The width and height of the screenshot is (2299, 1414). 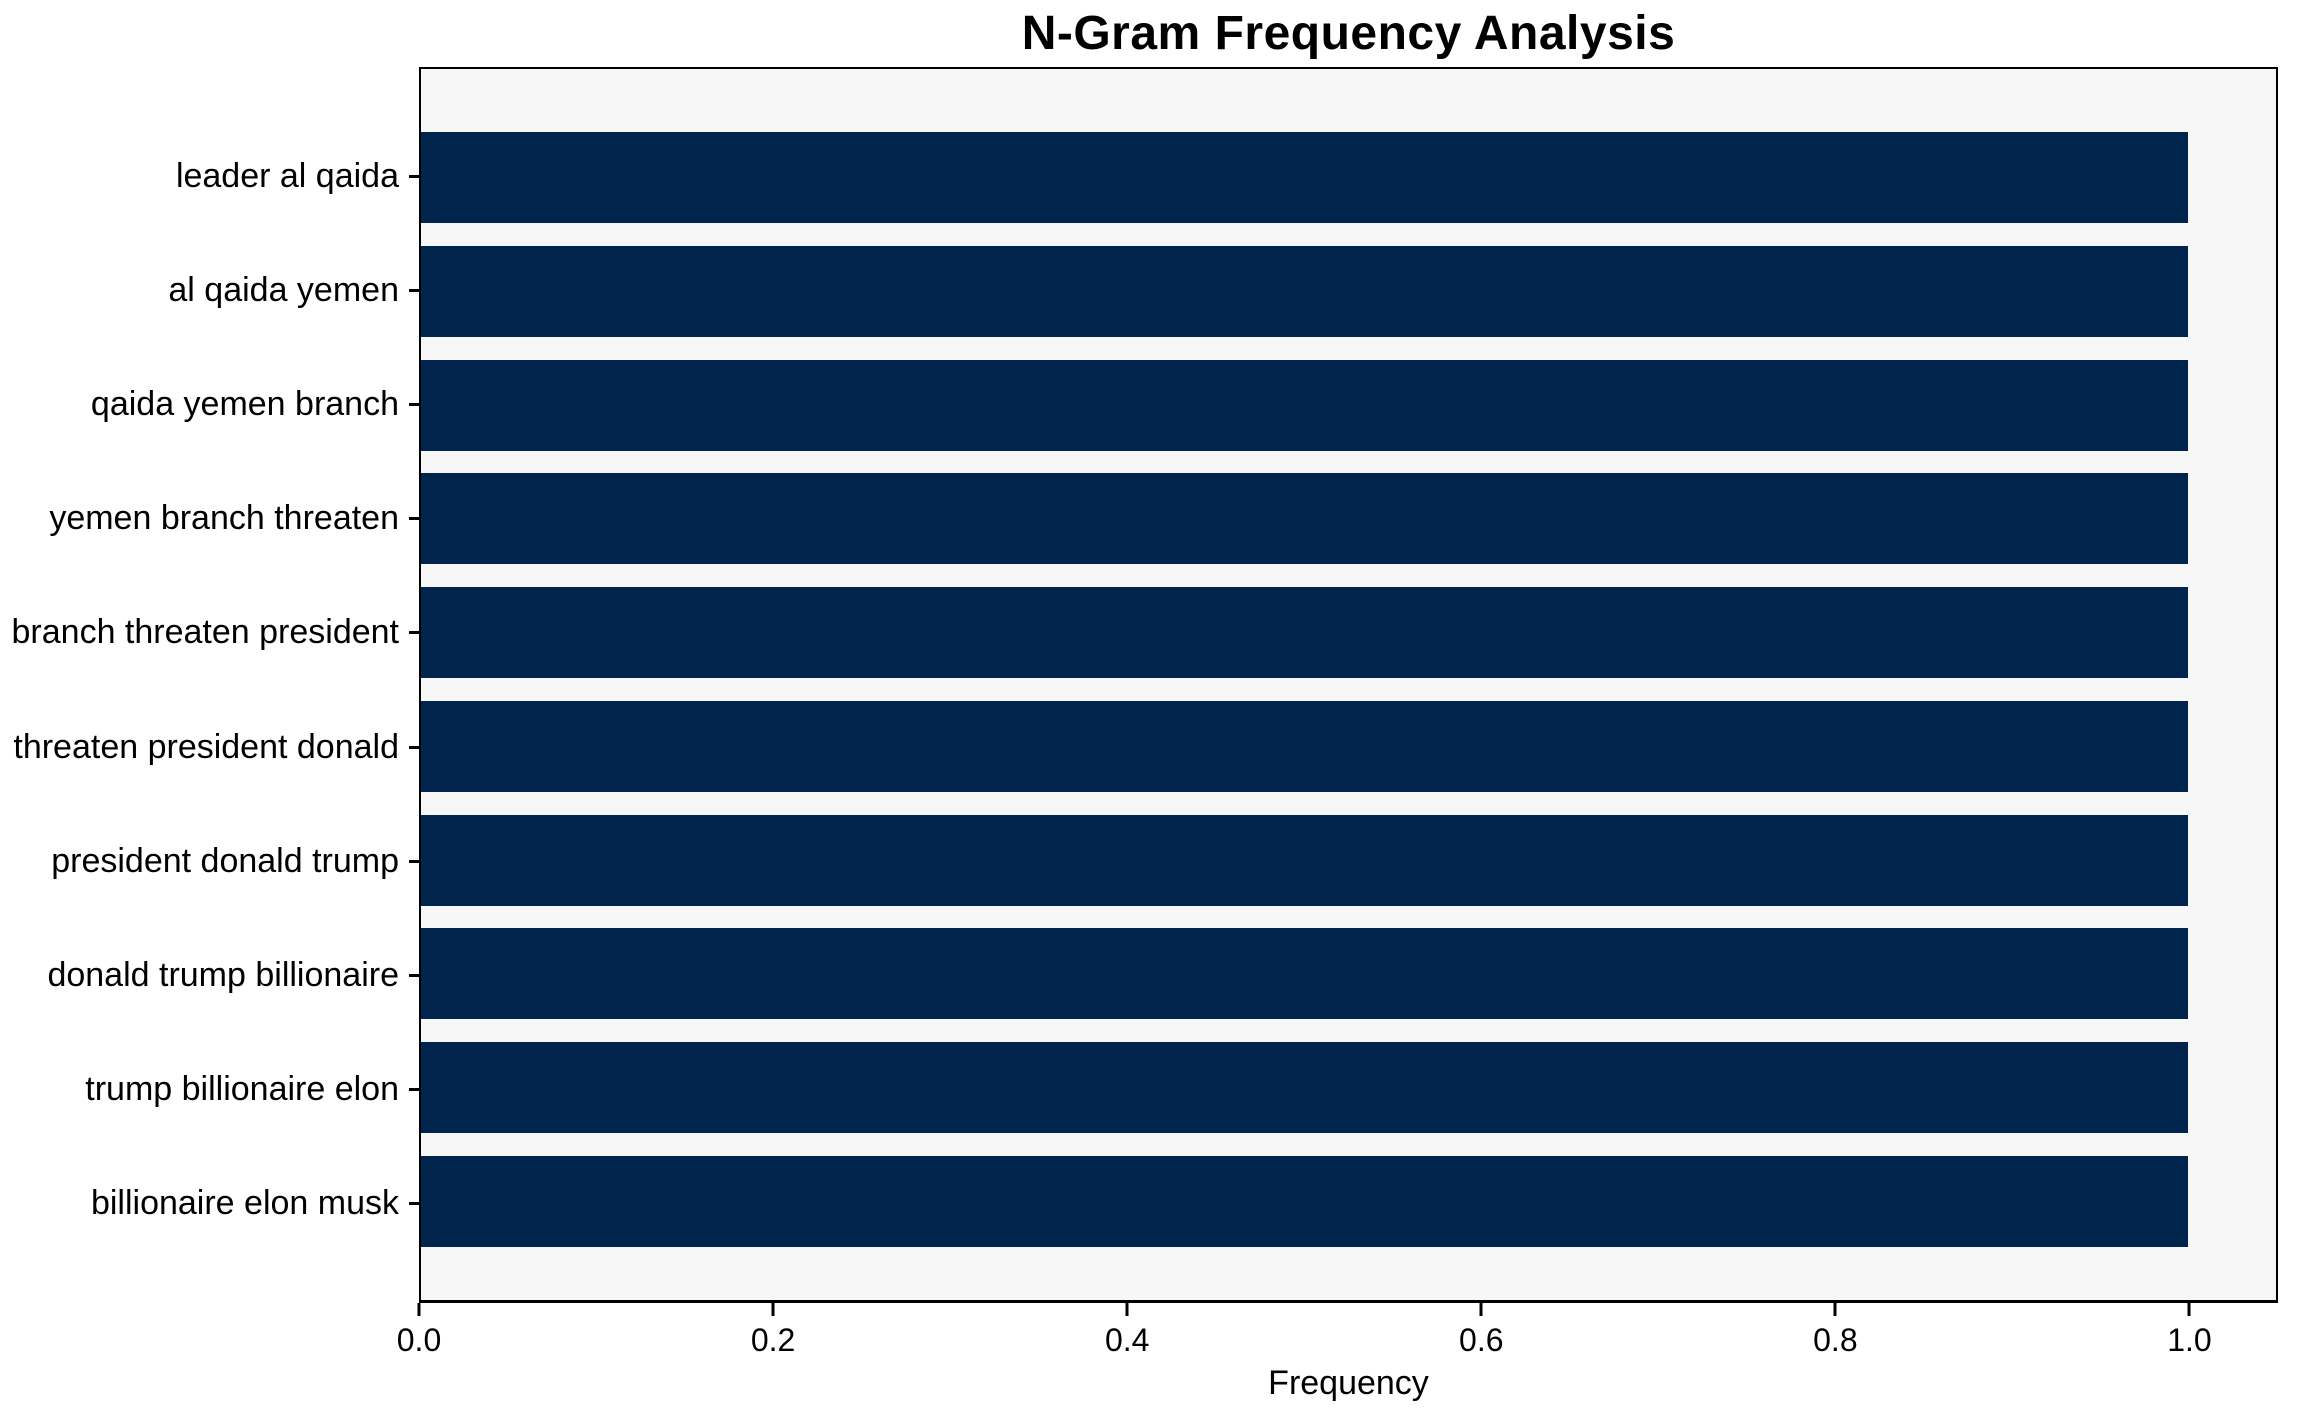 I want to click on y-label-row: donald trump billionaire, so click(x=209, y=975).